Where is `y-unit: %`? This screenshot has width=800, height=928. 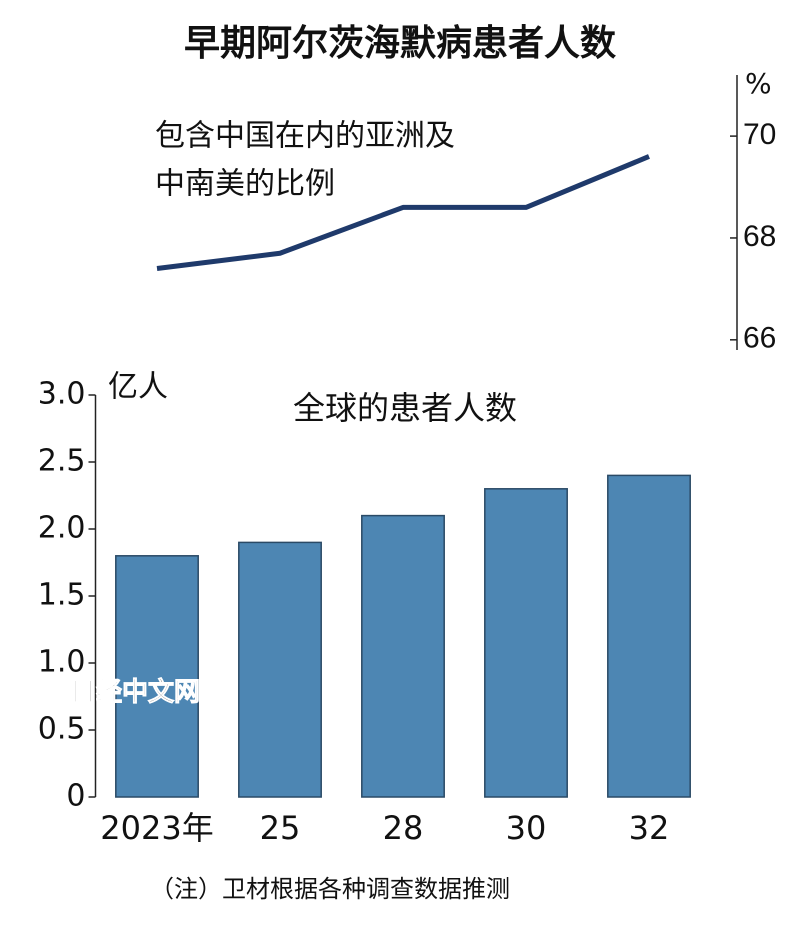 y-unit: % is located at coordinates (758, 83).